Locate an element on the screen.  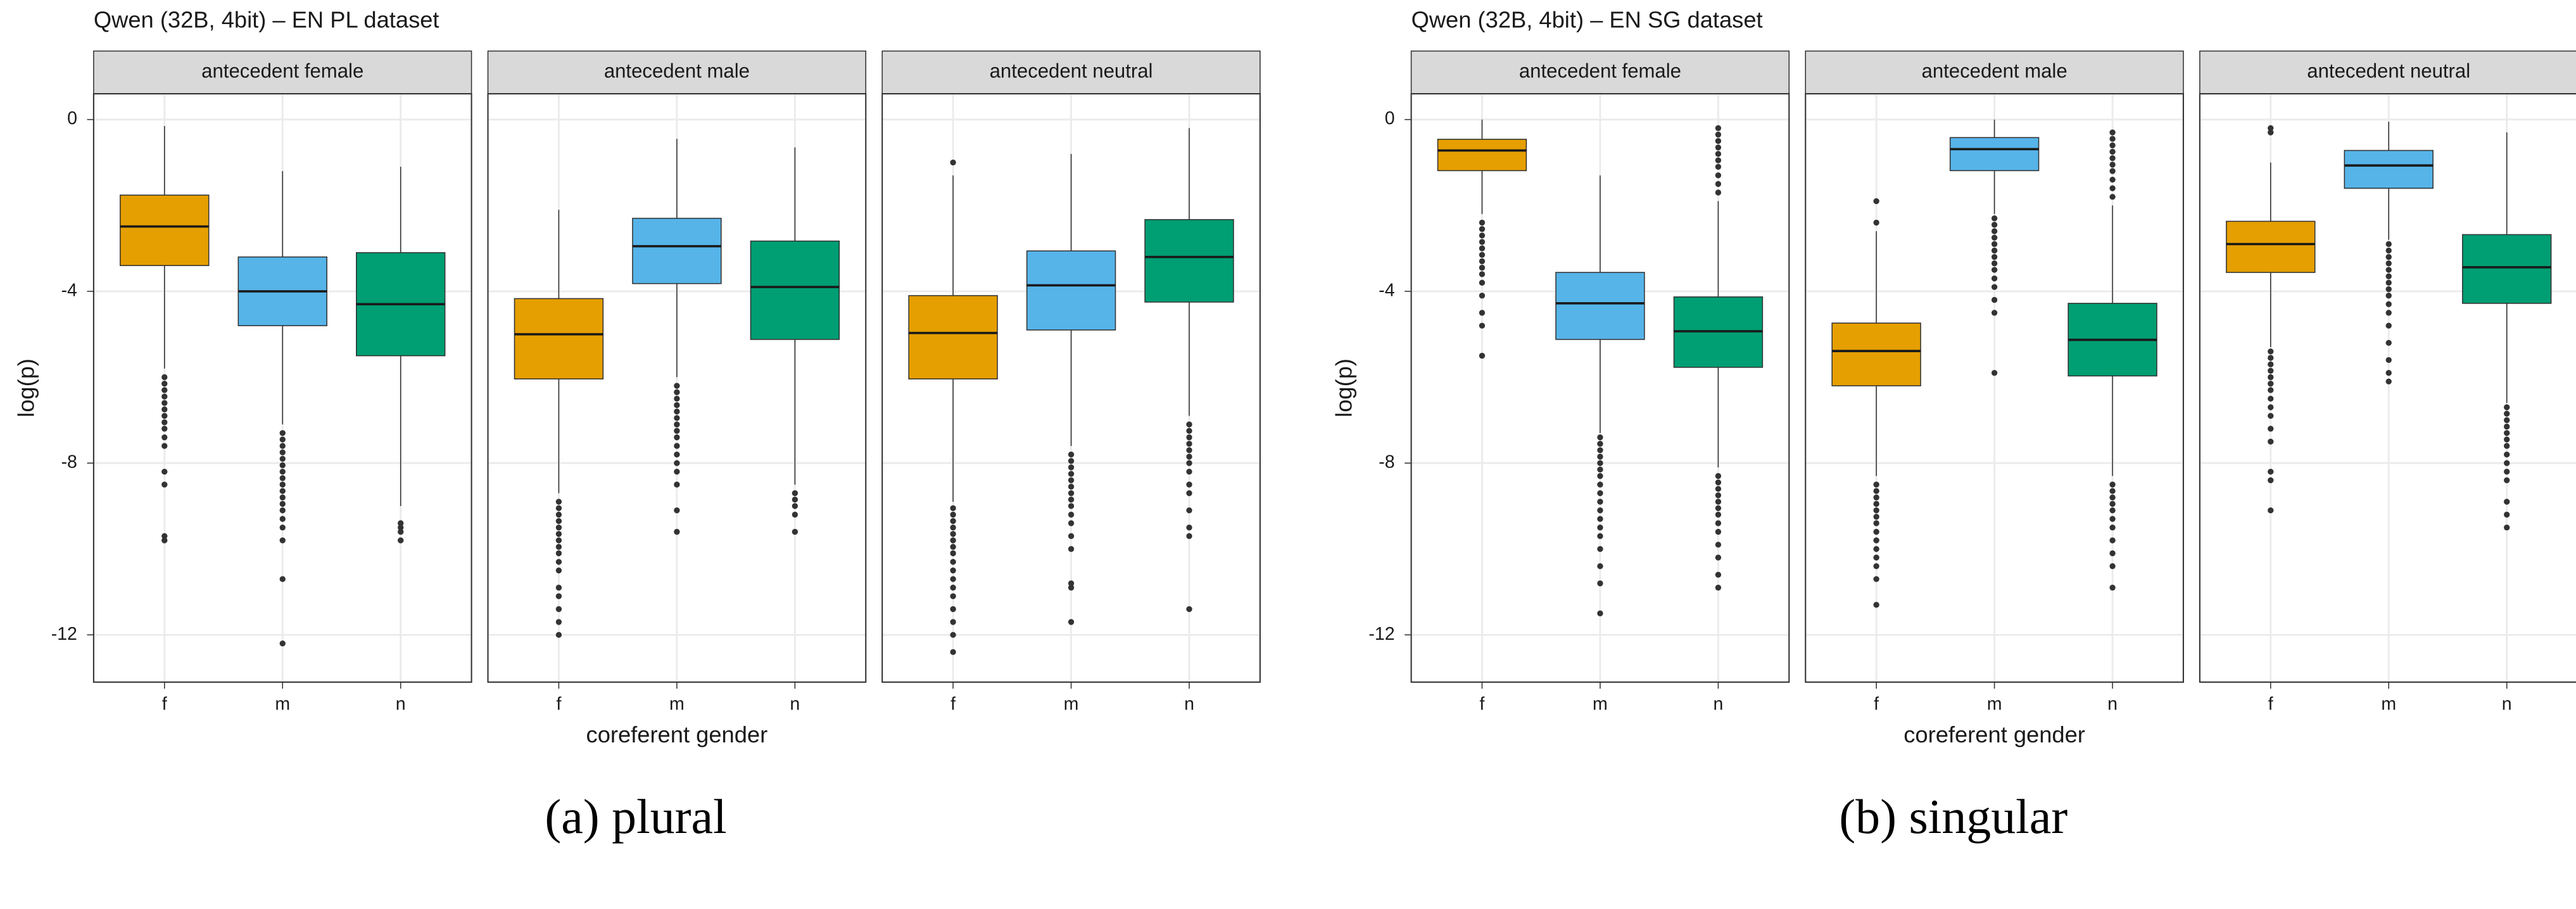
y-tick-label: 0 is located at coordinates (72, 118).